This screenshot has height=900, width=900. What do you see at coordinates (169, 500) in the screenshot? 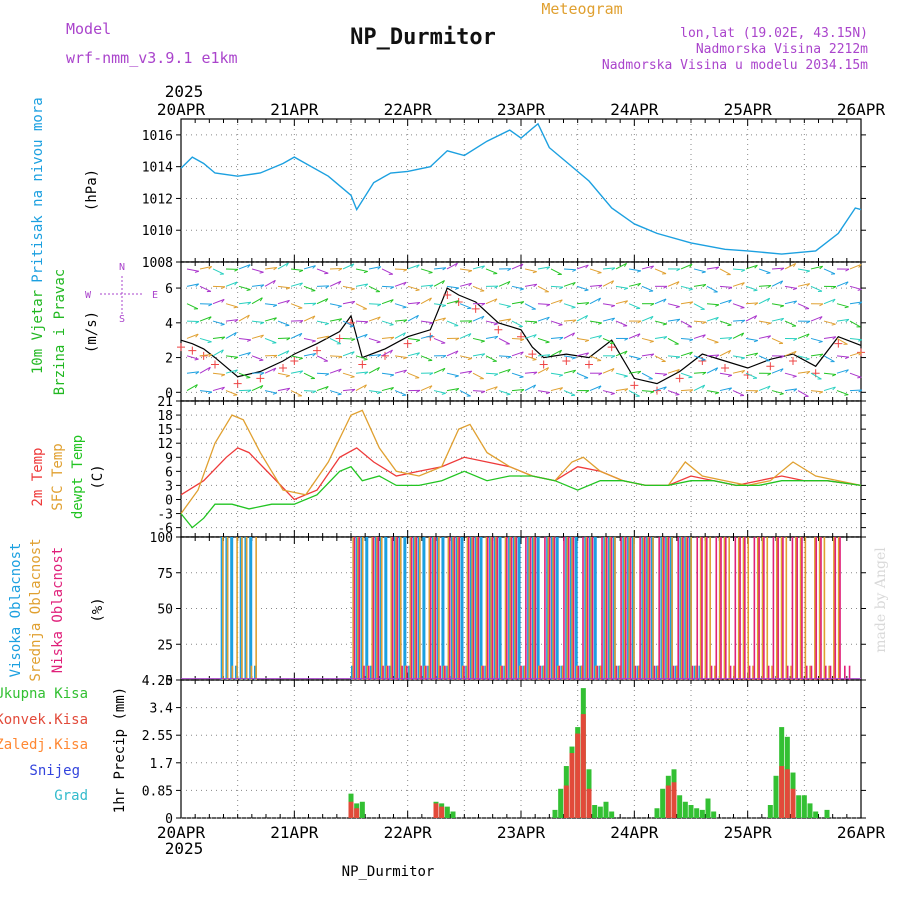
I see `y-tick-label: 0` at bounding box center [169, 500].